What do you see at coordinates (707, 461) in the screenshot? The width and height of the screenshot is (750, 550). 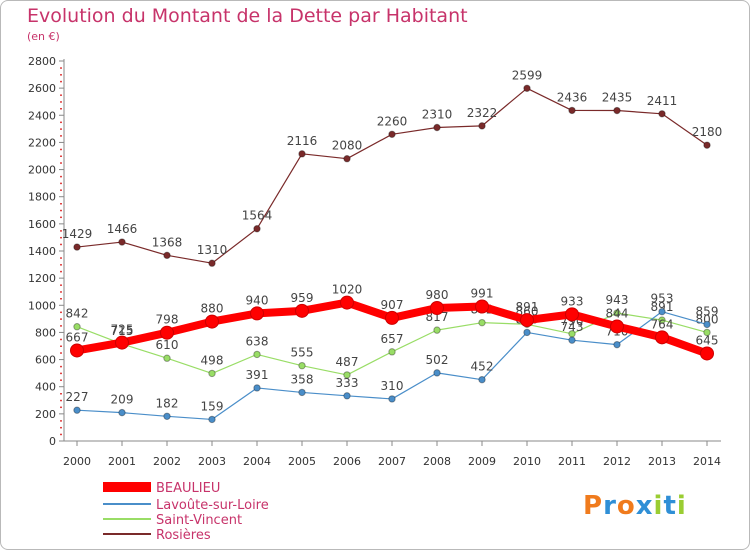 I see `x-tick-label: 2014` at bounding box center [707, 461].